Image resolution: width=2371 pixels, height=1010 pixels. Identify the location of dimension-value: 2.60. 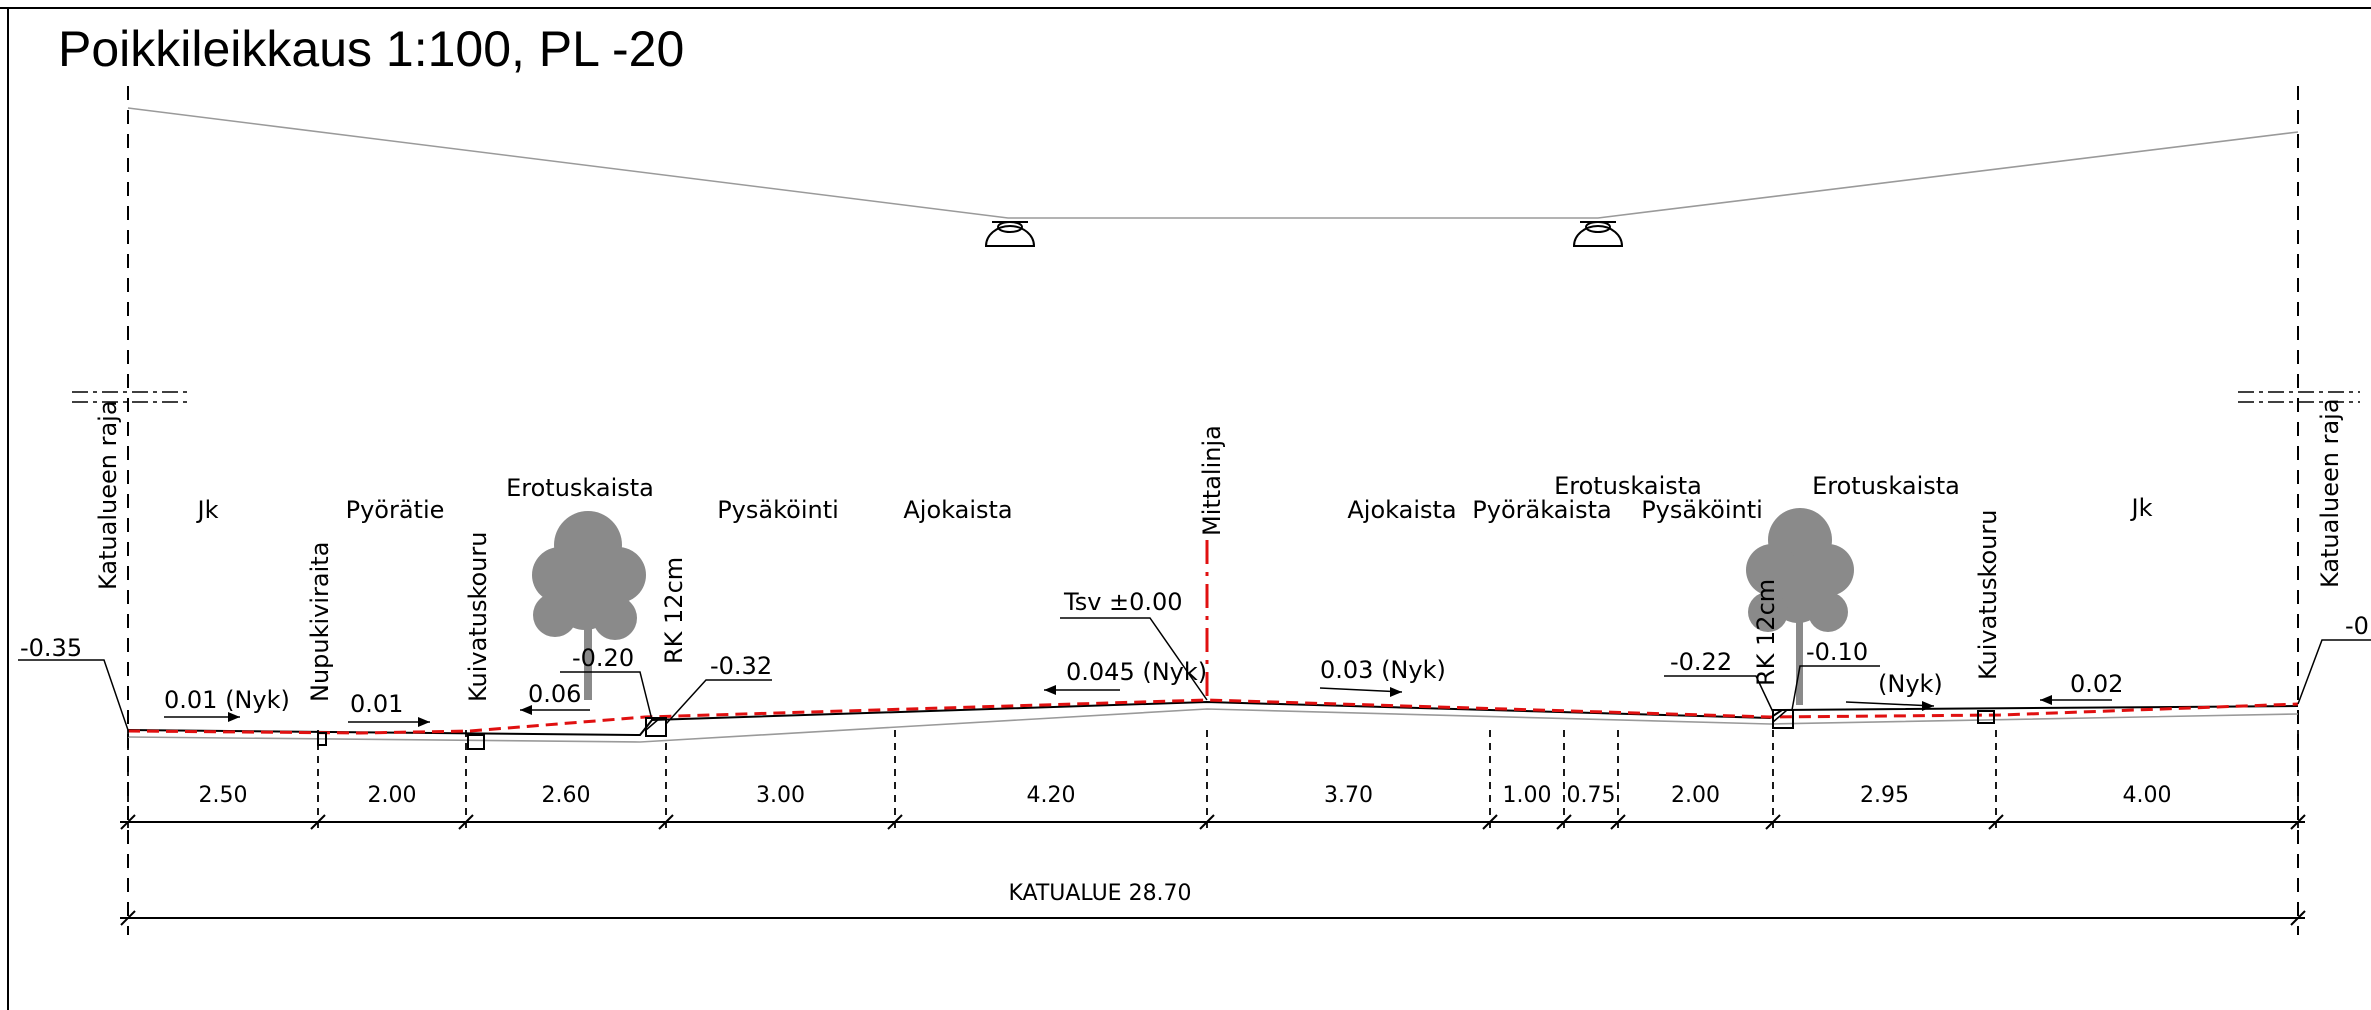
(566, 795).